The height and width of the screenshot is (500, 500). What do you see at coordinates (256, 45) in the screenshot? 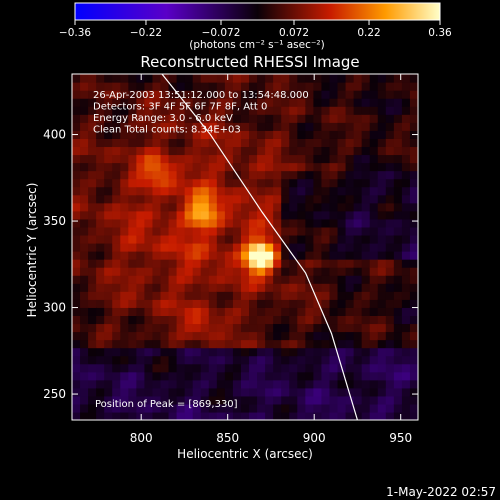
I see `colorbar-unit-label: (photons cm⁻² s⁻¹ asec⁻²)` at bounding box center [256, 45].